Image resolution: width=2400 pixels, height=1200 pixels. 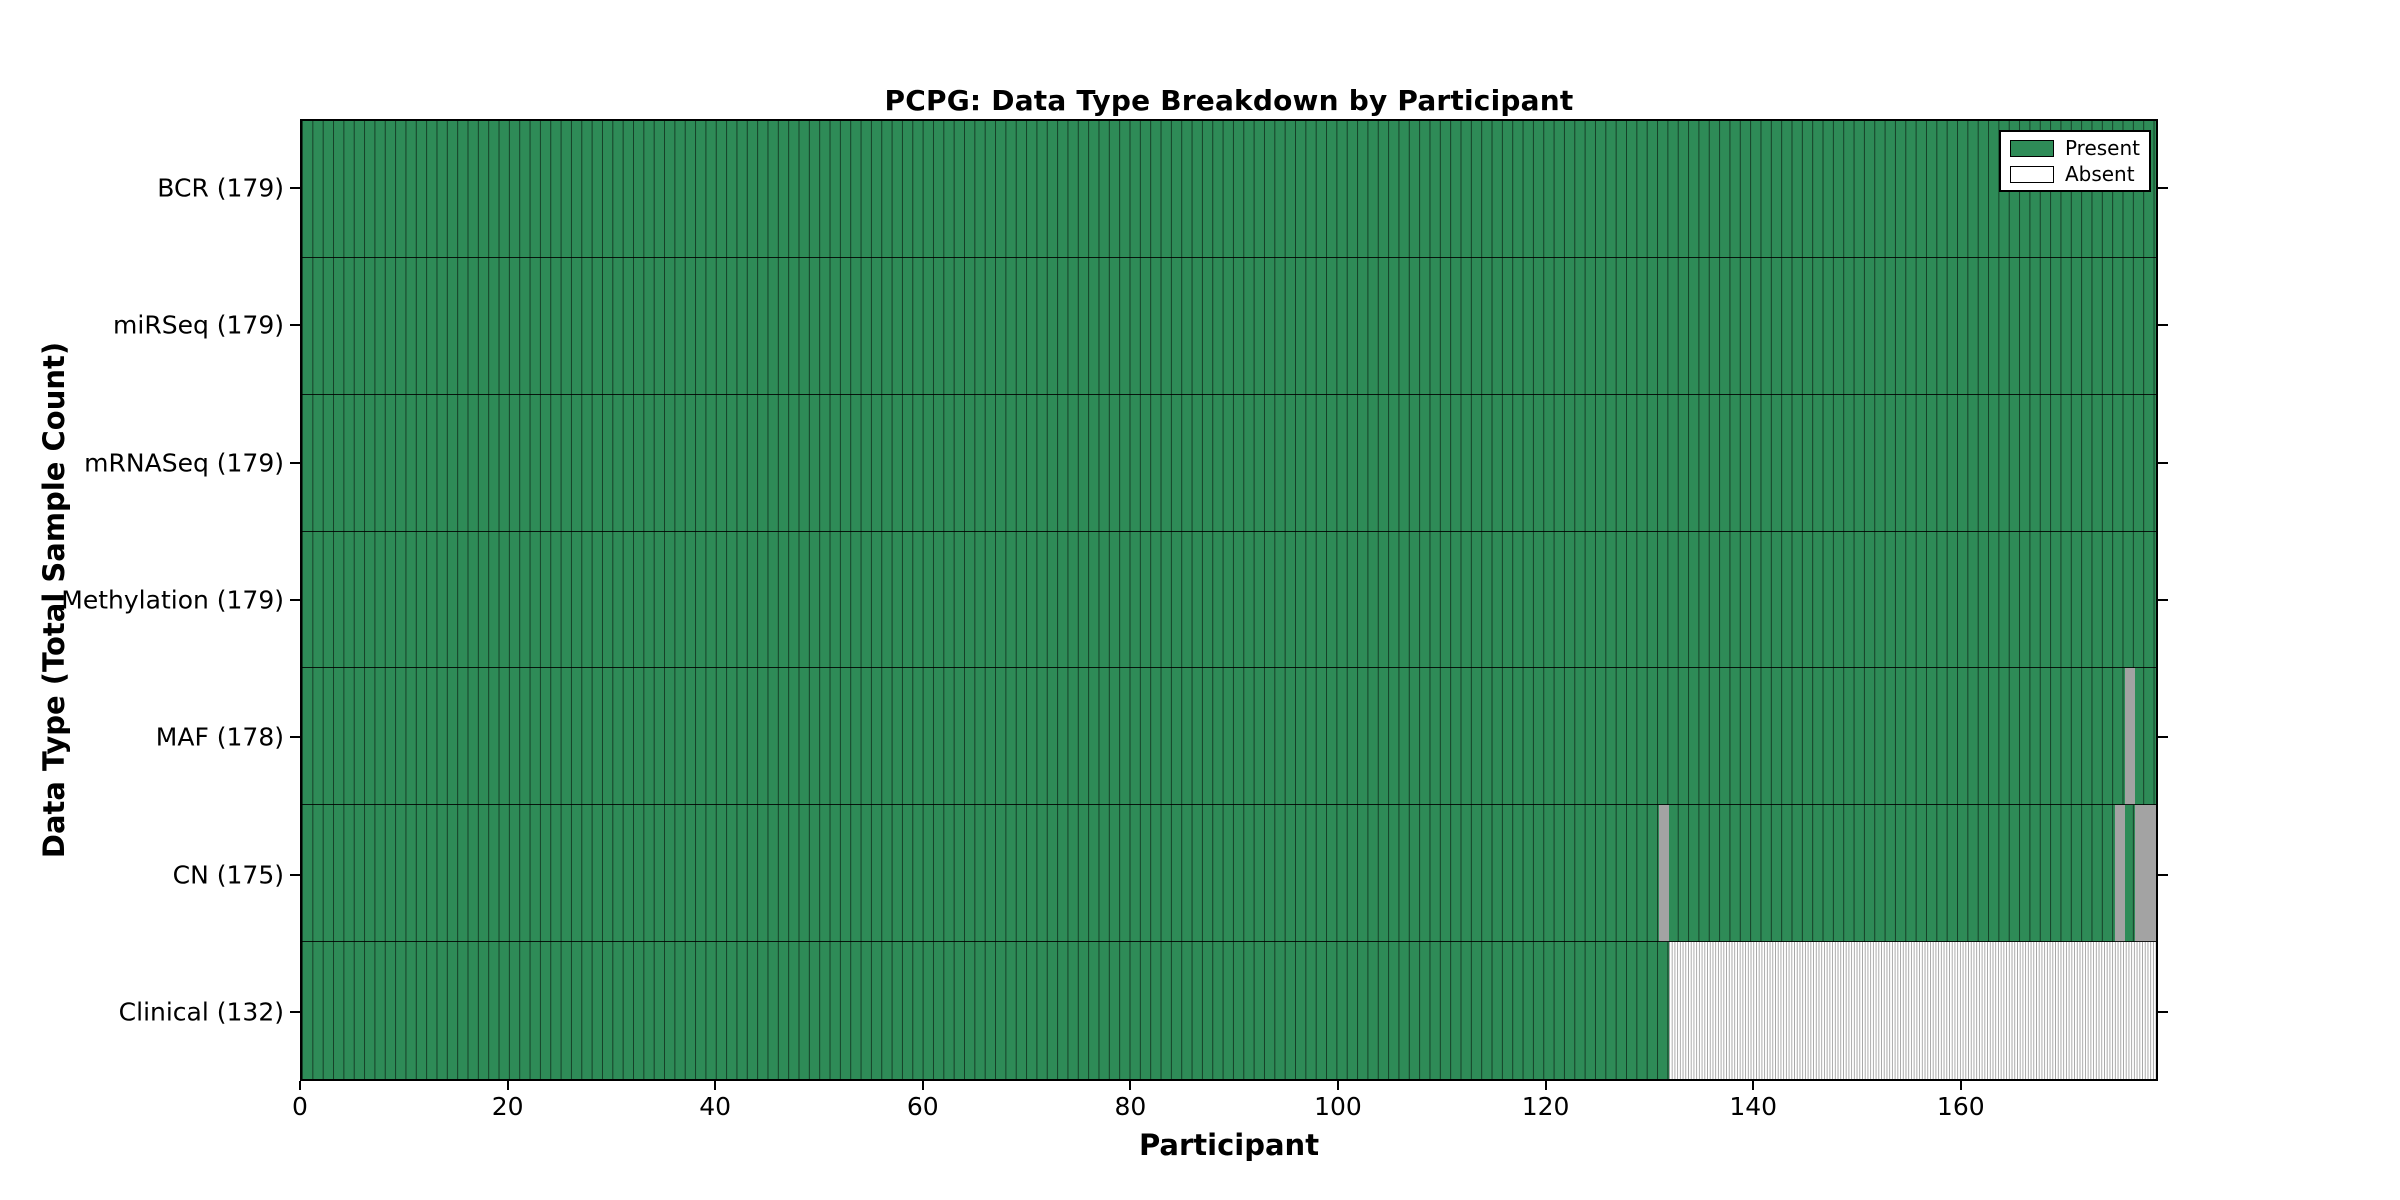 What do you see at coordinates (184, 463) in the screenshot?
I see `y-tick-label-mRNASeq: mRNASeq (179)` at bounding box center [184, 463].